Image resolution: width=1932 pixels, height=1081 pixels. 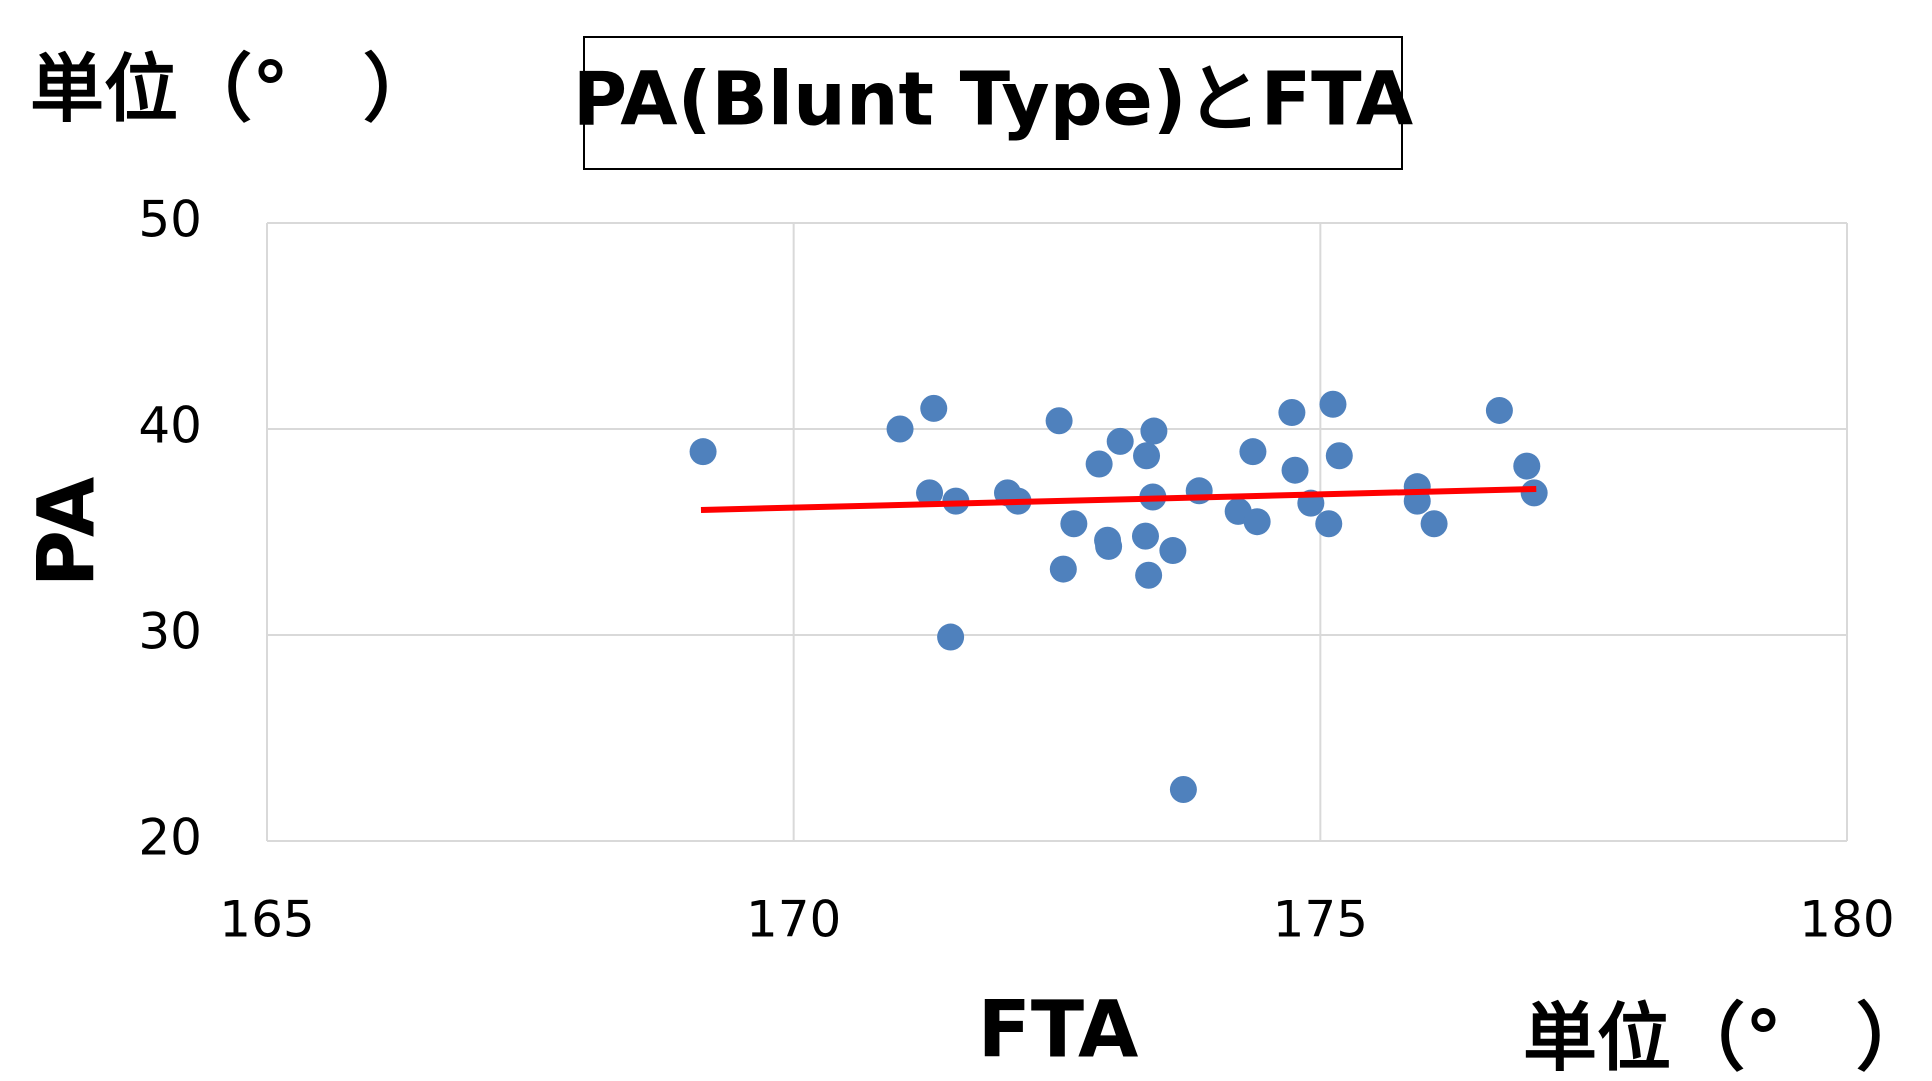 What do you see at coordinates (1118, 499) in the screenshot?
I see `trendline` at bounding box center [1118, 499].